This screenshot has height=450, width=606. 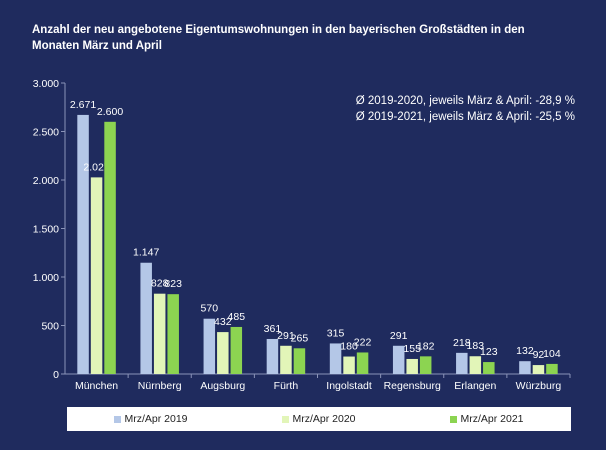 What do you see at coordinates (210, 309) in the screenshot?
I see `bar-value-label: 570` at bounding box center [210, 309].